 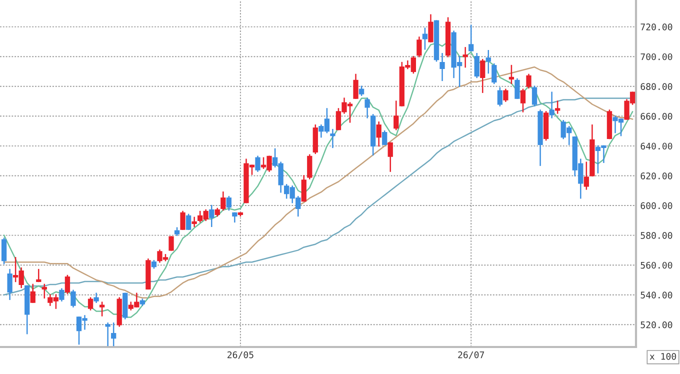 What do you see at coordinates (471, 355) in the screenshot?
I see `x-tick-label: 26/07` at bounding box center [471, 355].